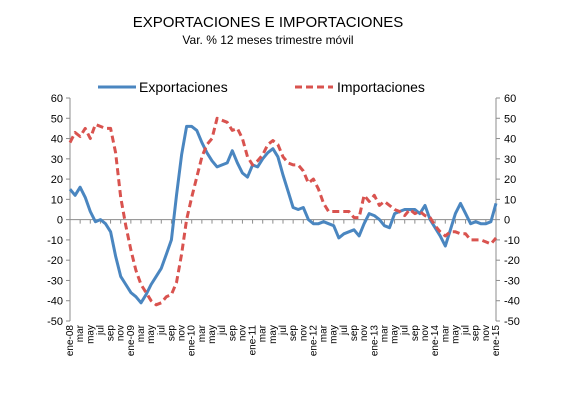 Image resolution: width=577 pixels, height=420 pixels. Describe the element at coordinates (381, 87) in the screenshot. I see `legend-label-importaciones: Importaciones` at that location.